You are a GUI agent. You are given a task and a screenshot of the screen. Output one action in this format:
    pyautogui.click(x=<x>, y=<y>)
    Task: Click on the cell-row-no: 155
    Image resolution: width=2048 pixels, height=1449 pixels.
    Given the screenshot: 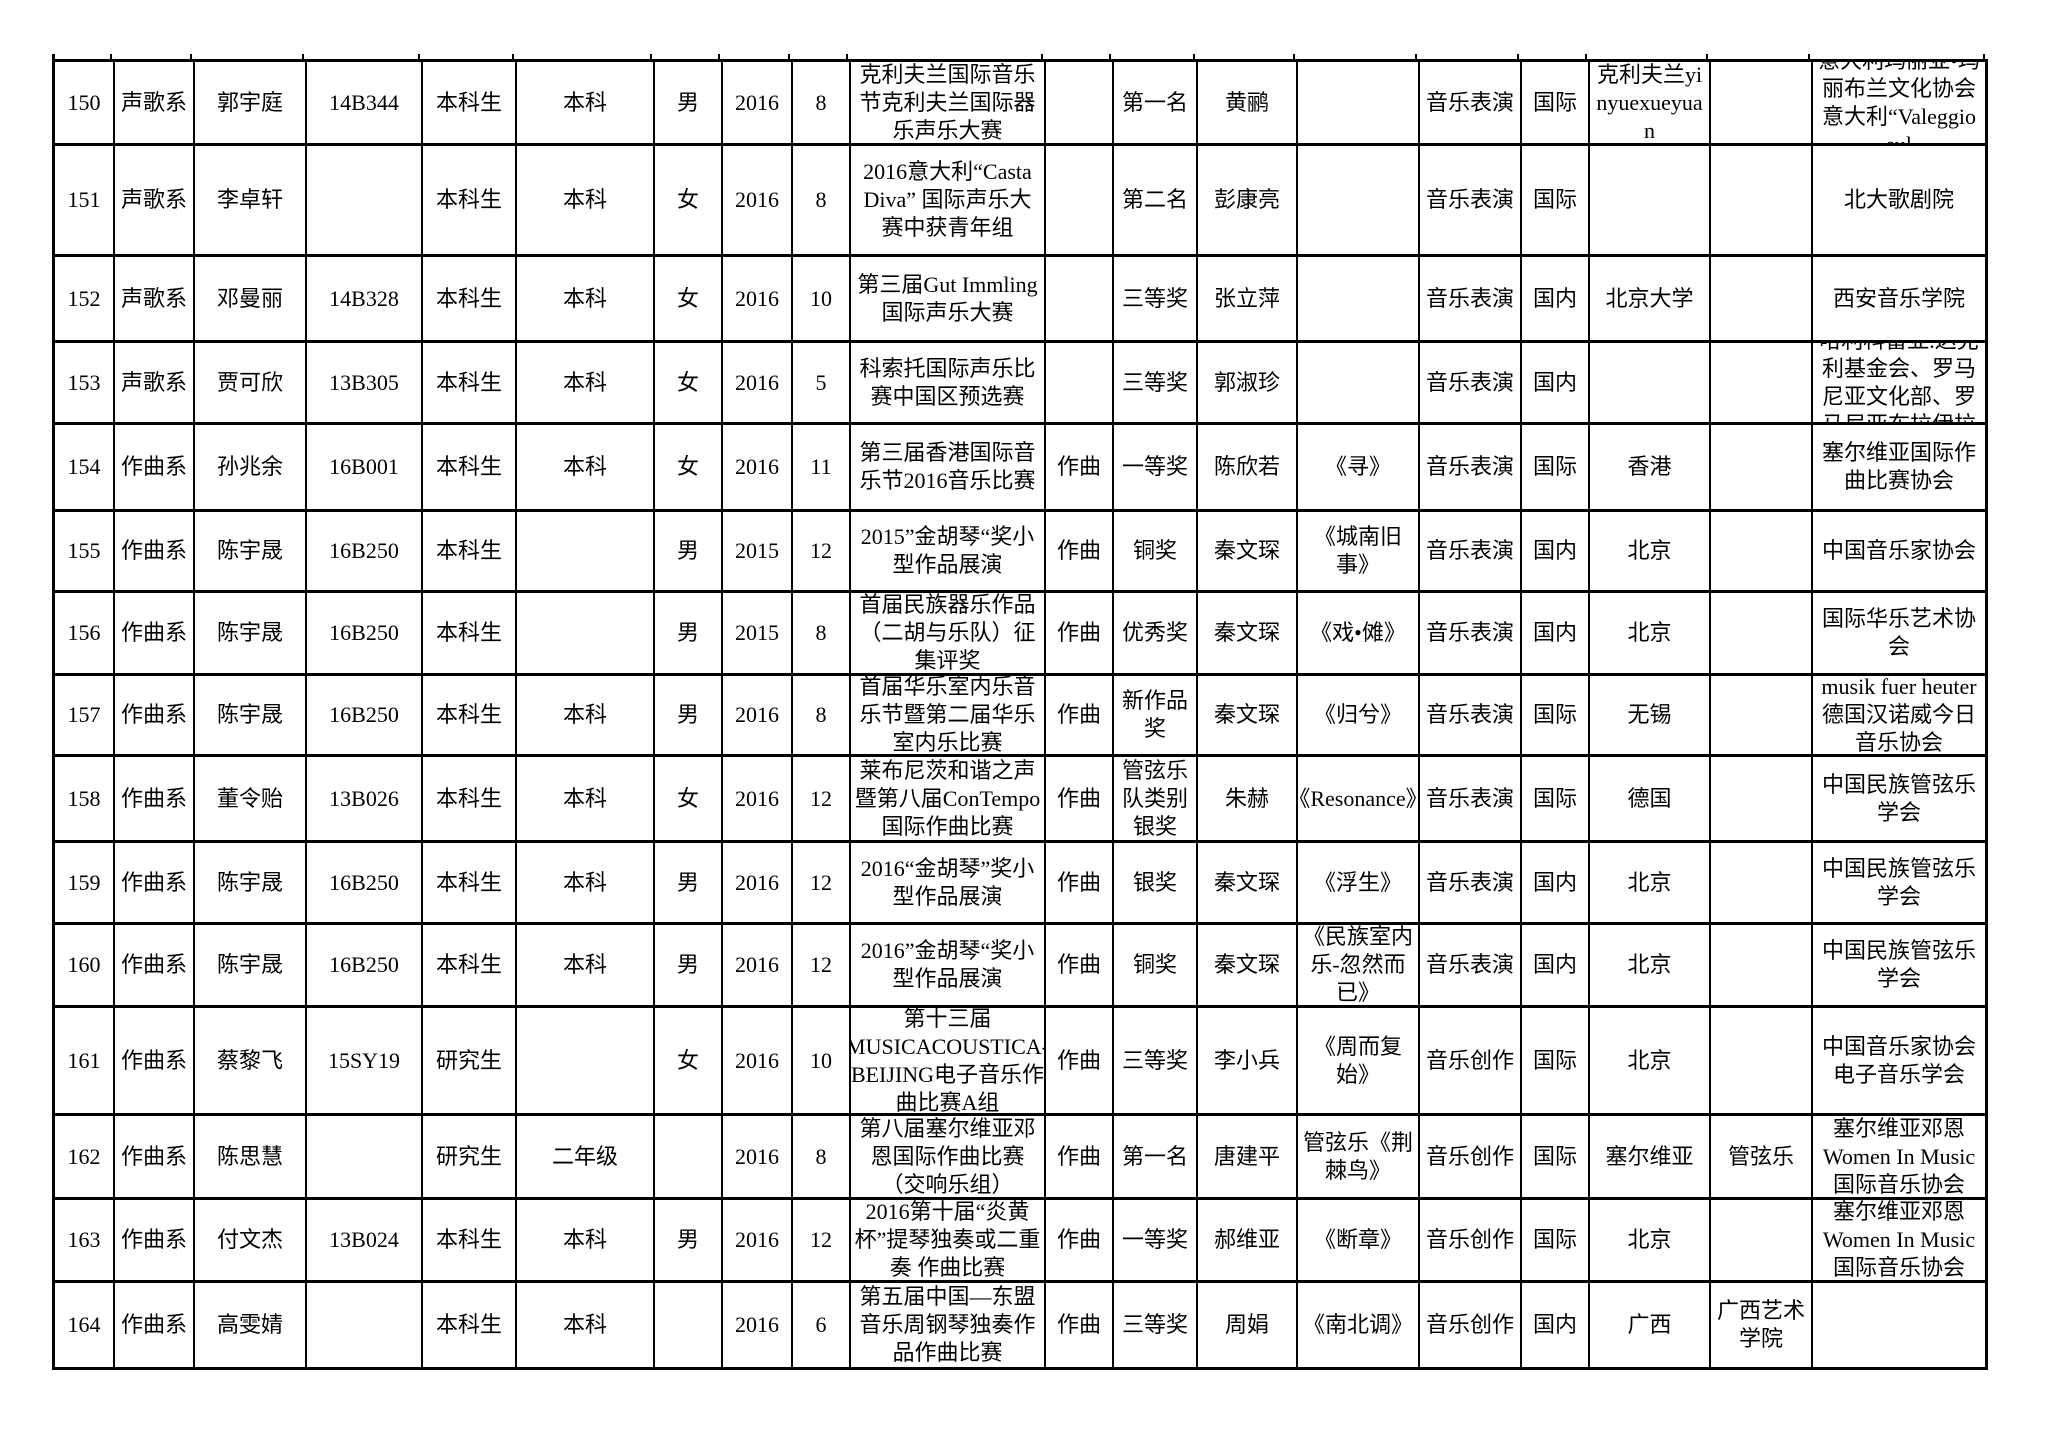 What is the action you would take?
    pyautogui.click(x=85, y=552)
    